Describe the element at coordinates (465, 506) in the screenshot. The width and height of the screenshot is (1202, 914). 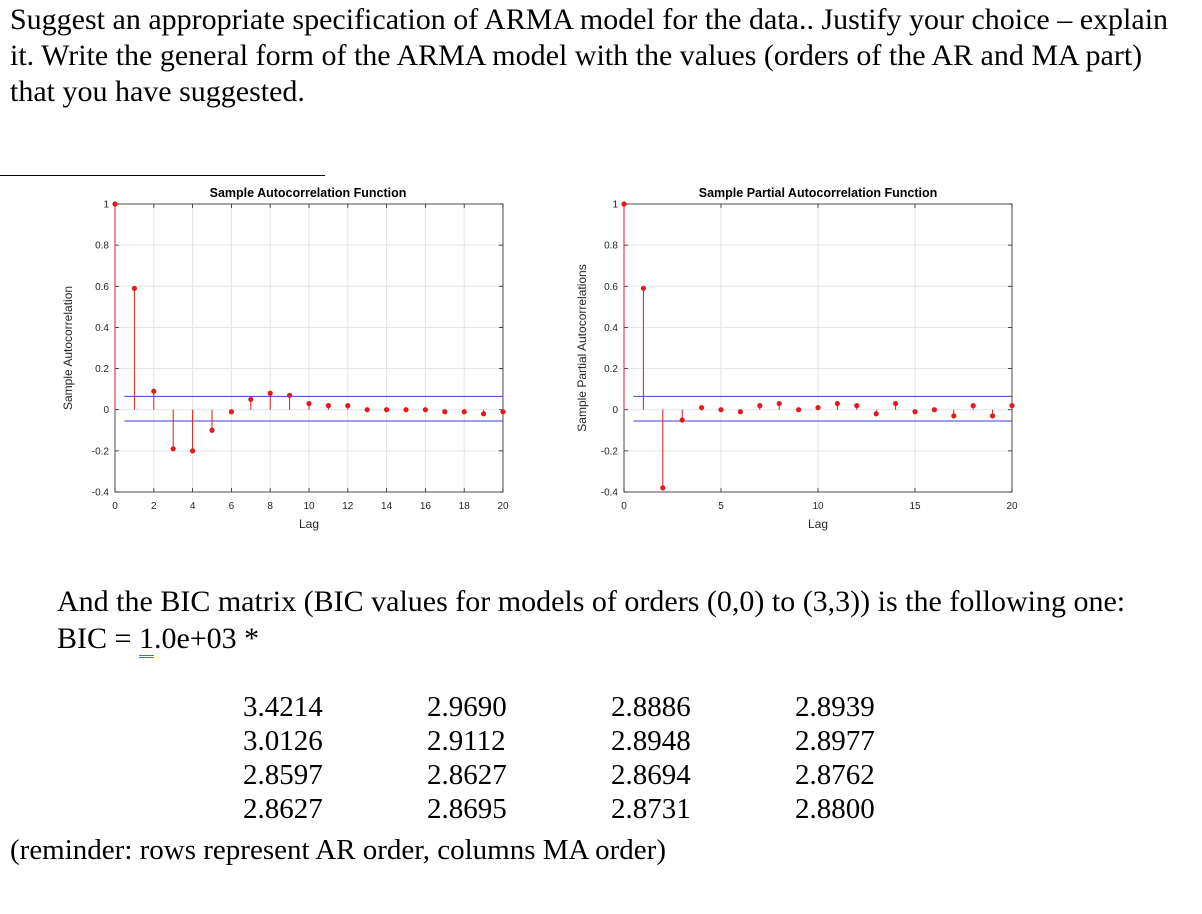
I see `x-tick-label: 18` at that location.